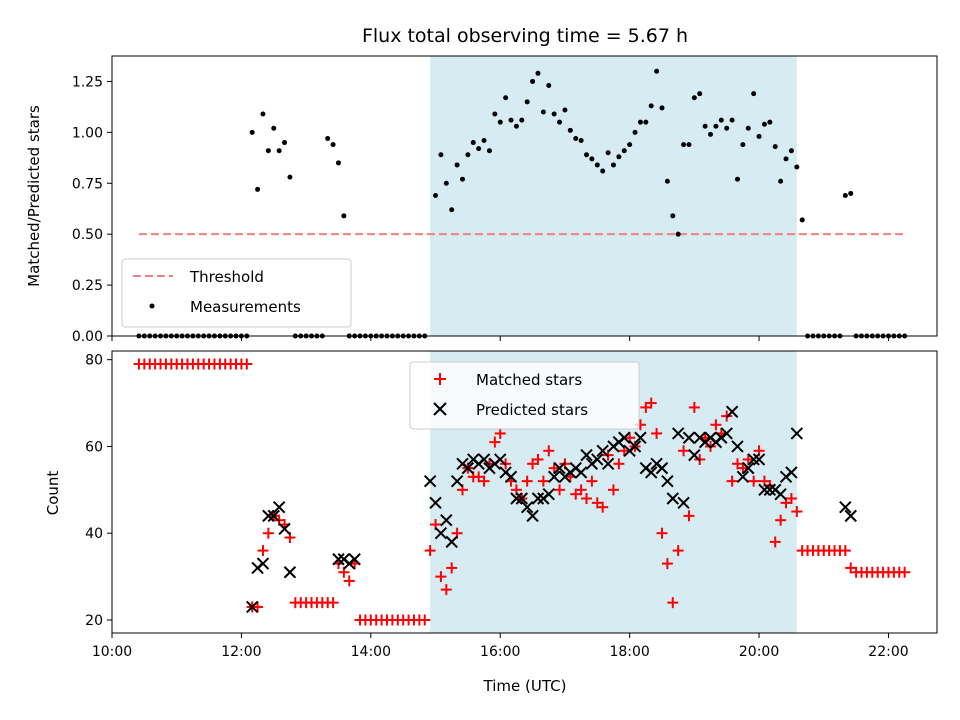  Describe the element at coordinates (87, 286) in the screenshot. I see `top-y-tick-label: 0.25` at that location.